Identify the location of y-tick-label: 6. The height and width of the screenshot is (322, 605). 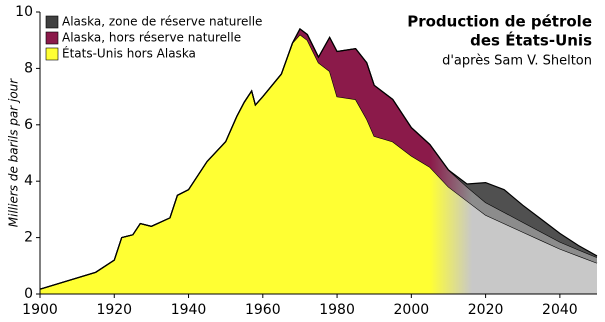
(28, 125).